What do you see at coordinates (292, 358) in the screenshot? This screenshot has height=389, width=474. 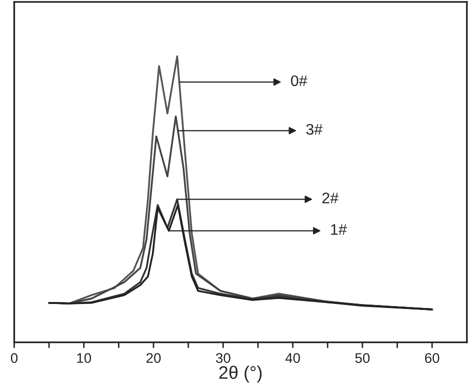 I see `x-tick-label: 40` at bounding box center [292, 358].